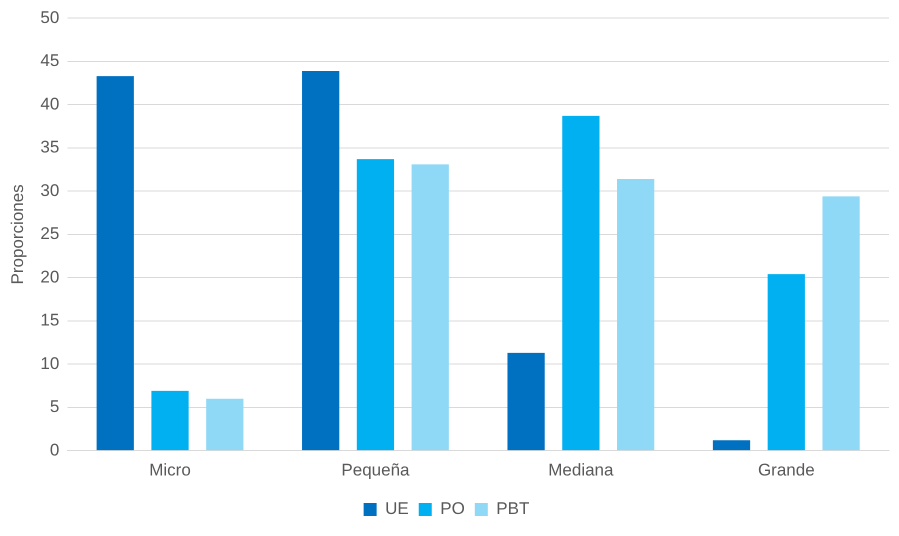 Image resolution: width=899 pixels, height=536 pixels. I want to click on y-axis-title: Proporciones, so click(17, 234).